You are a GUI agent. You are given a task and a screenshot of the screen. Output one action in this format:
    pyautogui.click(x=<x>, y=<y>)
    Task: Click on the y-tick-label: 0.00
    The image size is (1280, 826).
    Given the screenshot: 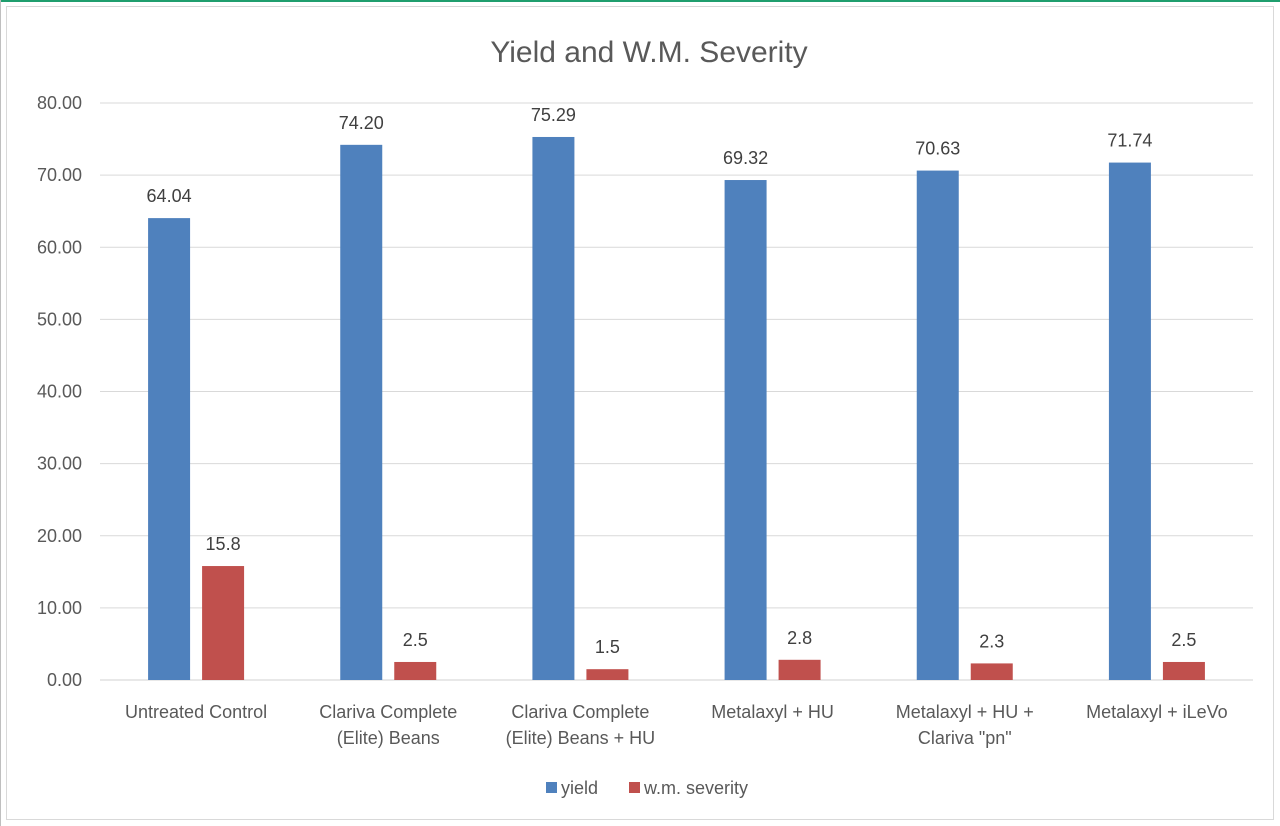 What is the action you would take?
    pyautogui.click(x=64, y=680)
    